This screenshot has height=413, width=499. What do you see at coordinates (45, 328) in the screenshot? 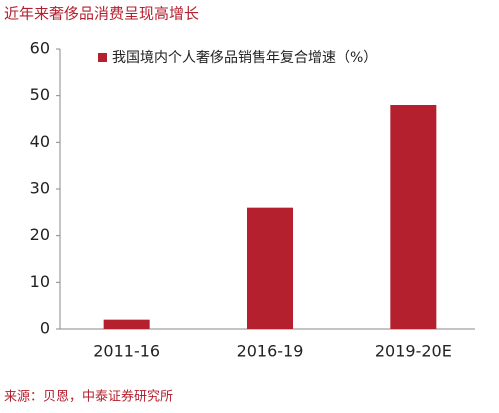
I see `y-tick-label: 0` at bounding box center [45, 328].